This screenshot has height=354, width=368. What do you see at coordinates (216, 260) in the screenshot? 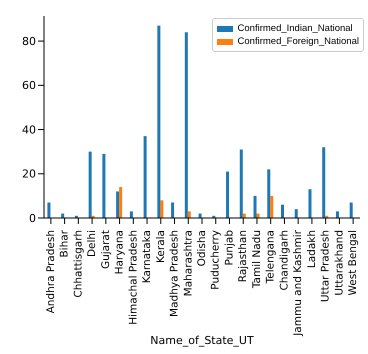
I see `x-tick-label: Puducherry` at bounding box center [216, 260].